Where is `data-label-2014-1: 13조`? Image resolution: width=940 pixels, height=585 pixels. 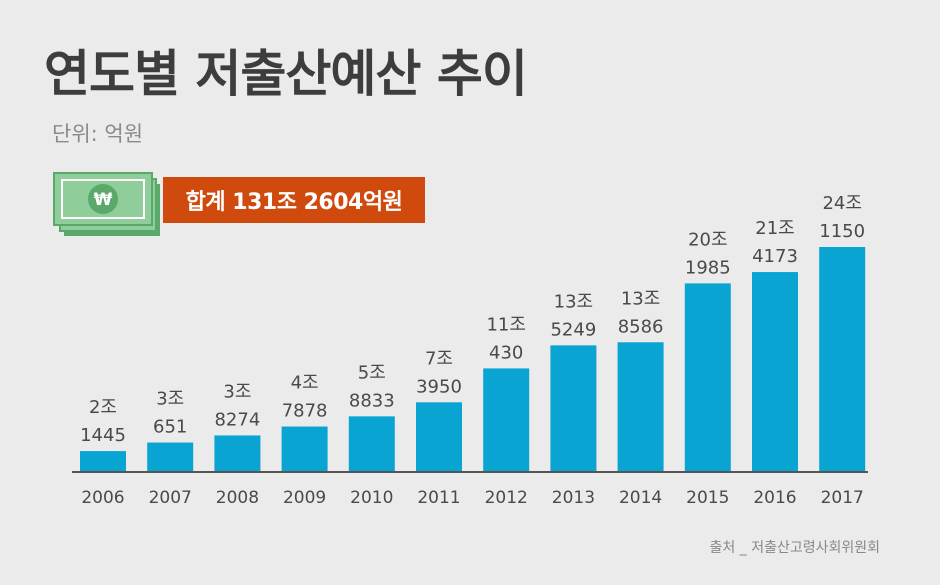 data-label-2014-1: 13조 is located at coordinates (640, 298).